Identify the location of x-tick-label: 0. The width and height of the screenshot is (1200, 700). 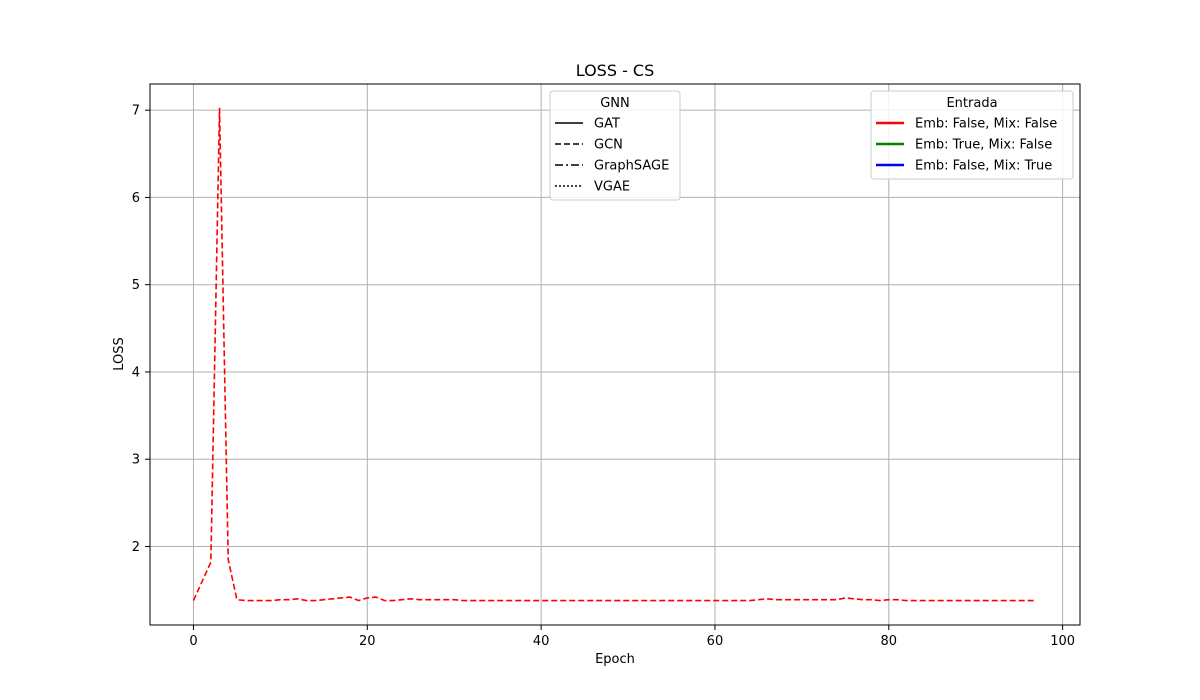
(193, 641).